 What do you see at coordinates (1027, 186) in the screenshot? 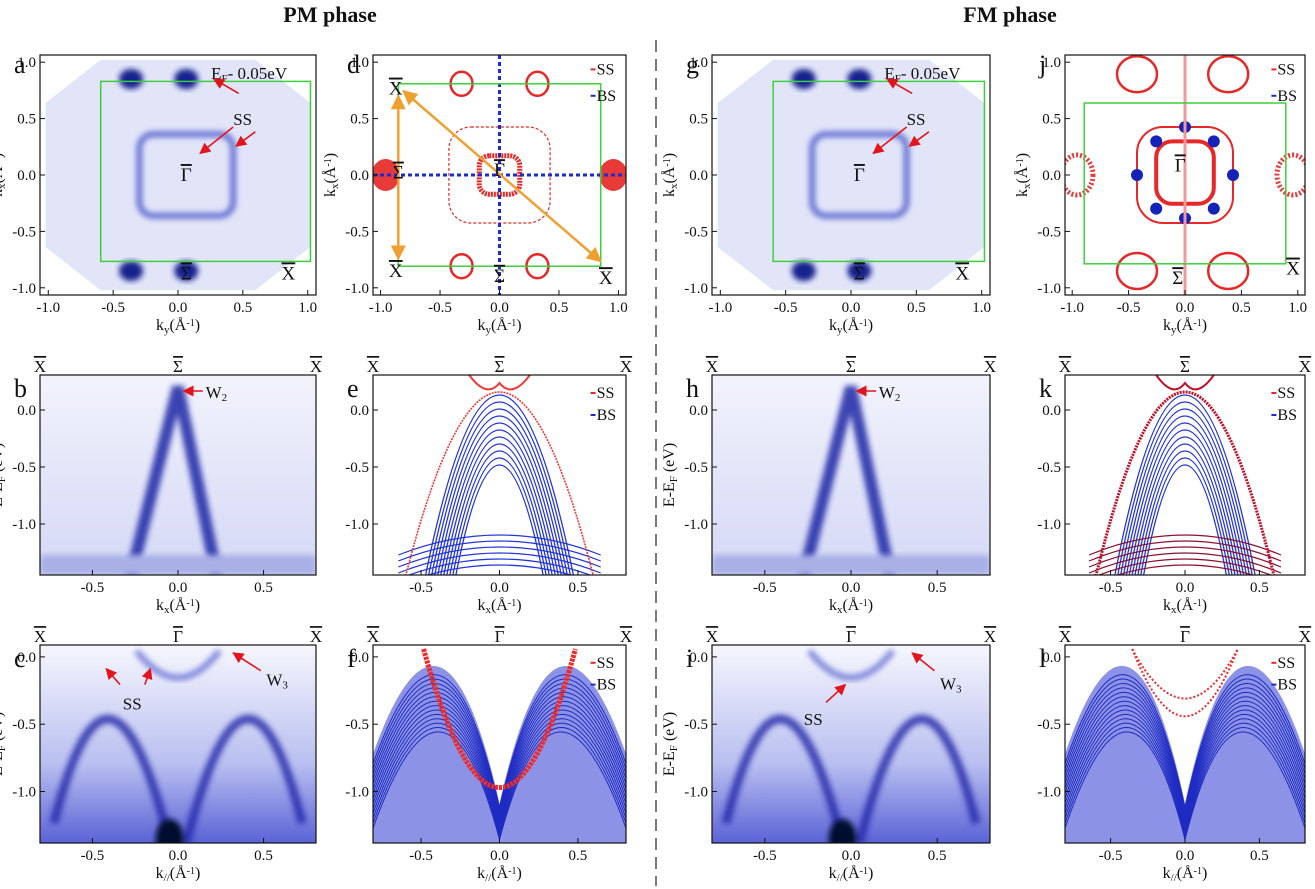
I see `text-part: x` at bounding box center [1027, 186].